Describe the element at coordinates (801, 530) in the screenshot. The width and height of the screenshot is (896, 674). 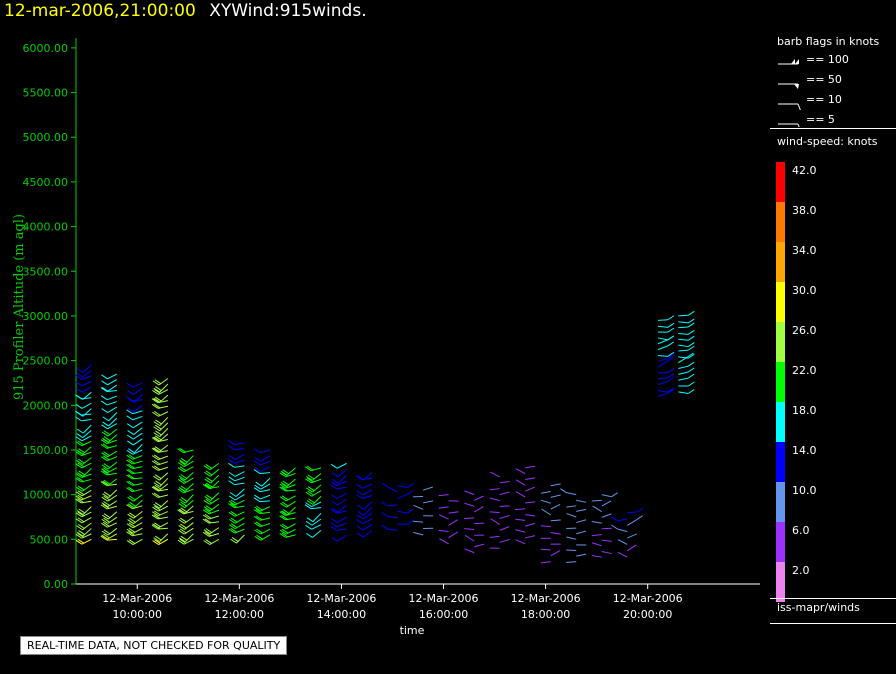
I see `colorbar-label: 6.0` at that location.